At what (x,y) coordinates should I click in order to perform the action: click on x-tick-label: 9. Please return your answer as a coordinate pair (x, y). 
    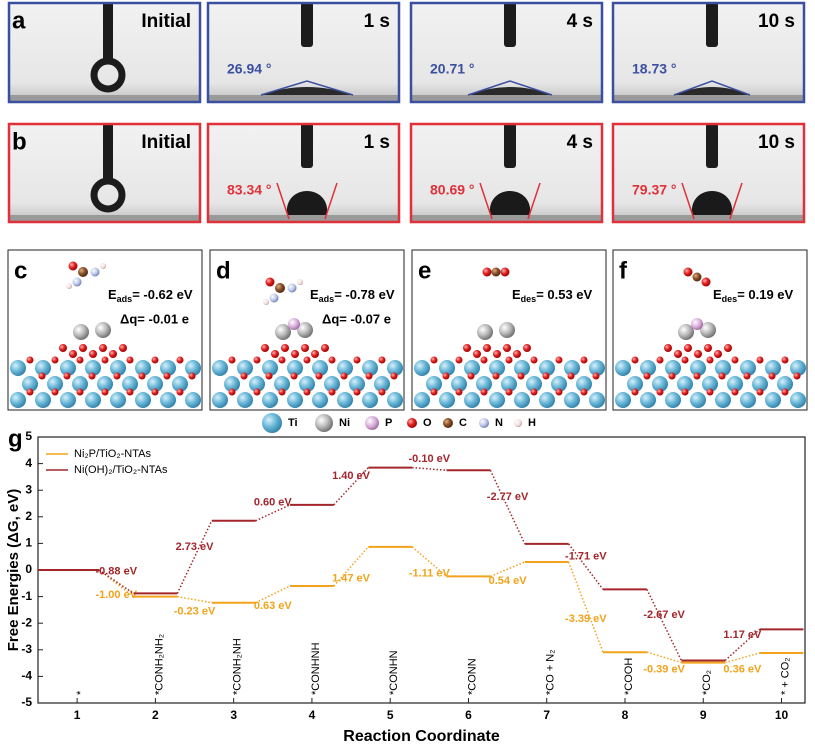
    Looking at the image, I should click on (703, 715).